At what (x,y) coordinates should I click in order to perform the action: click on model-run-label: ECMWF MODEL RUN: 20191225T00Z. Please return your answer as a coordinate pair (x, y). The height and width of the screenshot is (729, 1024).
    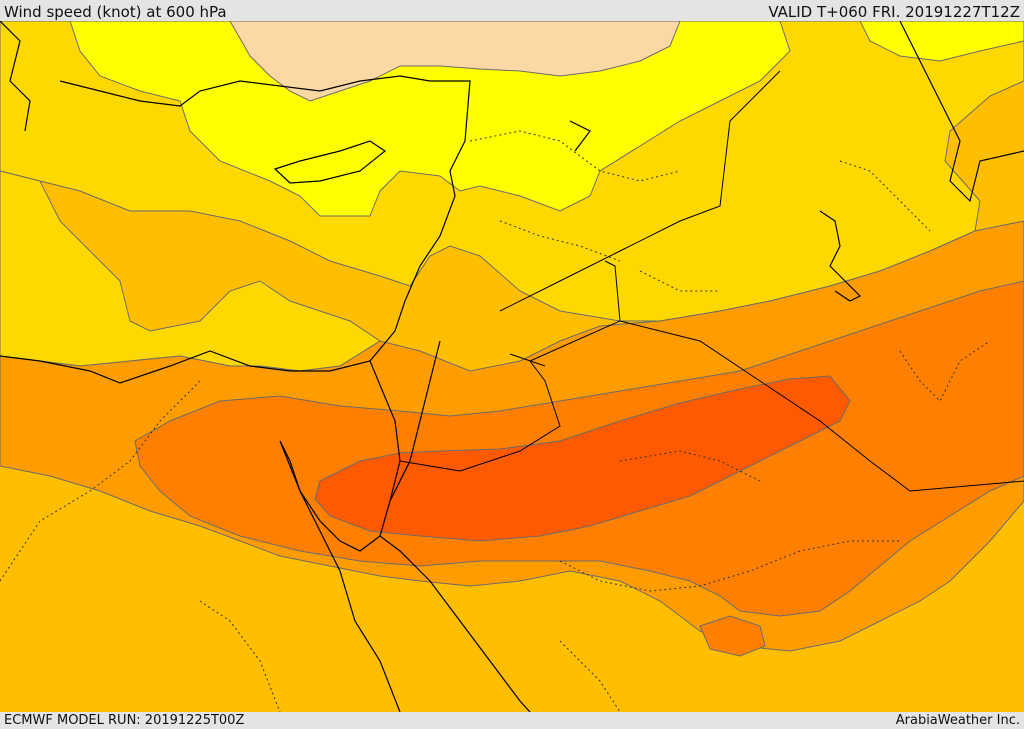
    Looking at the image, I should click on (124, 720).